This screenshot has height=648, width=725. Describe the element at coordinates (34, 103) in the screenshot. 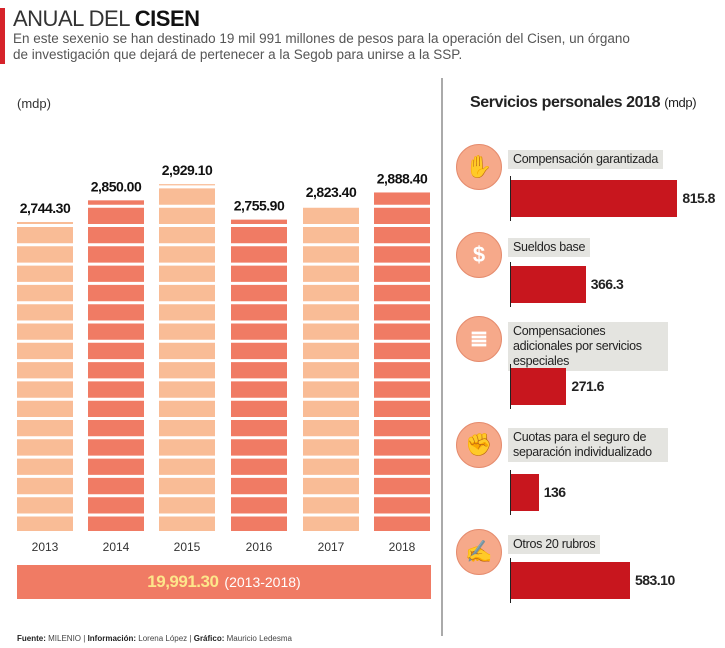

I see `y-unit-label: (mdp)` at that location.